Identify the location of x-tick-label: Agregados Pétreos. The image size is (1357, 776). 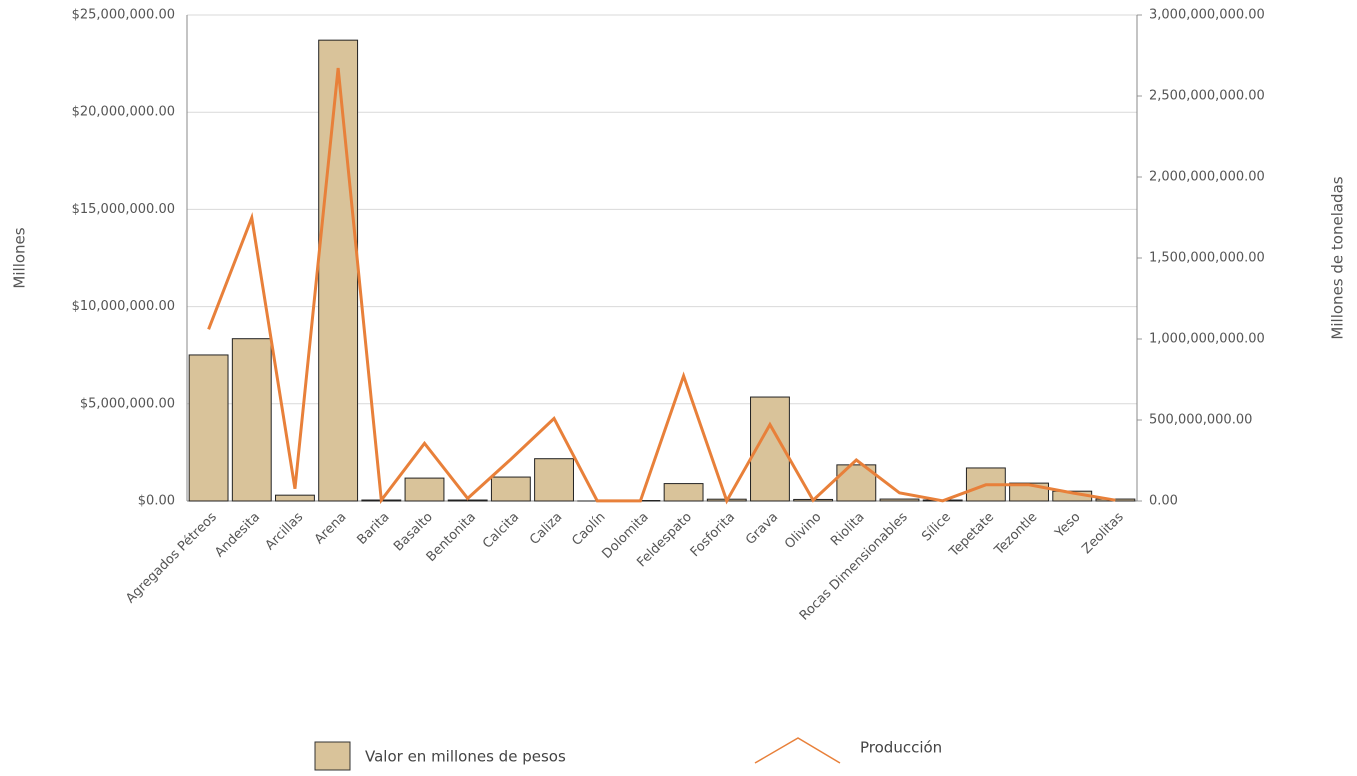
(171, 558).